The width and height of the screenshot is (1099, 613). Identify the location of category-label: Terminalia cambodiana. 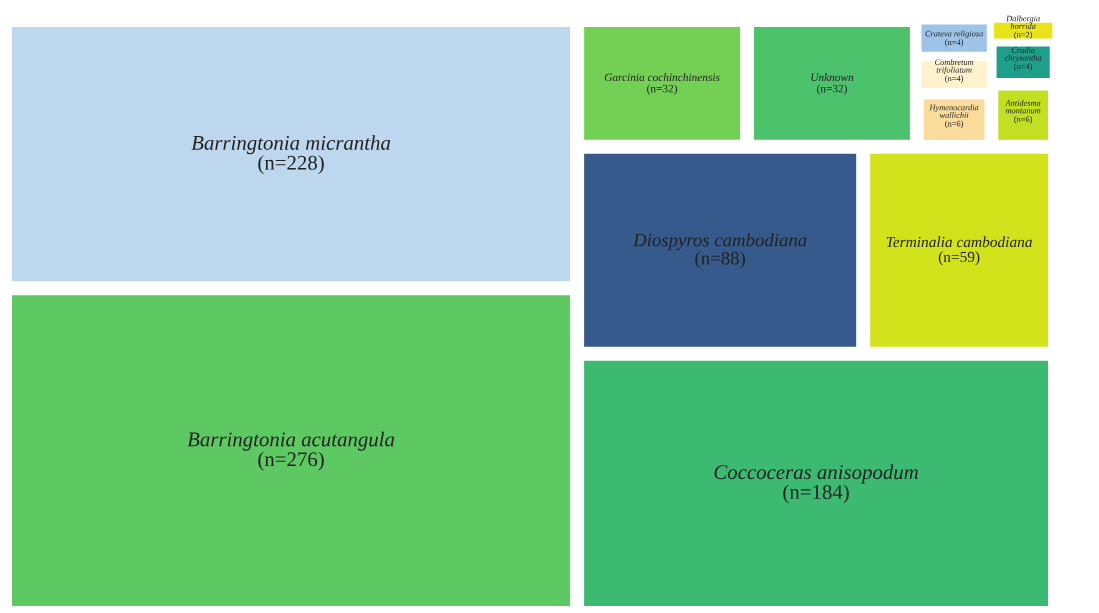
(959, 242).